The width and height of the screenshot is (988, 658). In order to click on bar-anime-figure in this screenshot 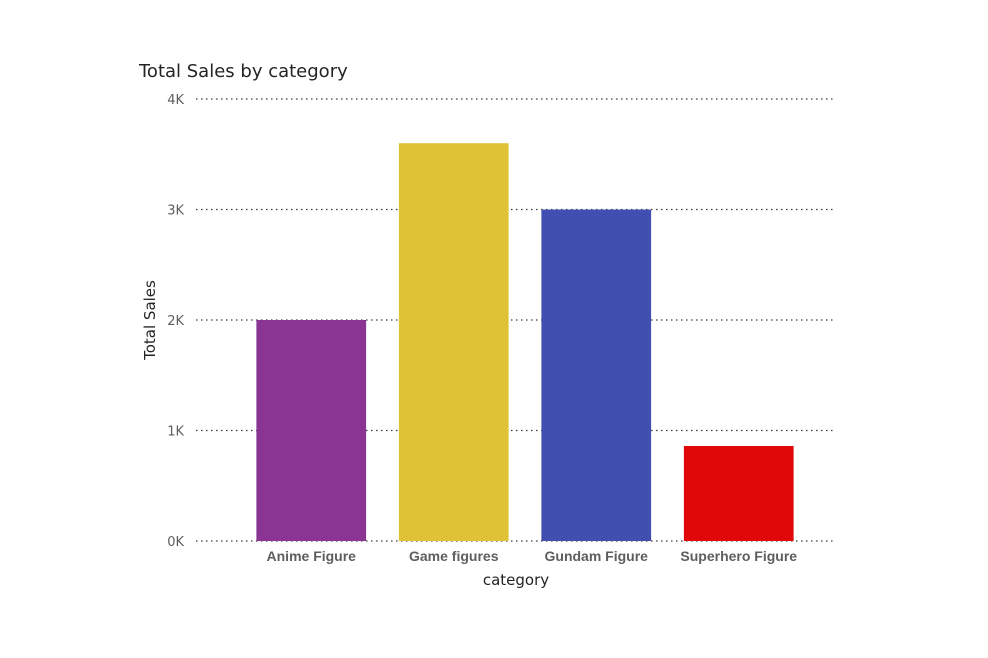, I will do `click(311, 430)`.